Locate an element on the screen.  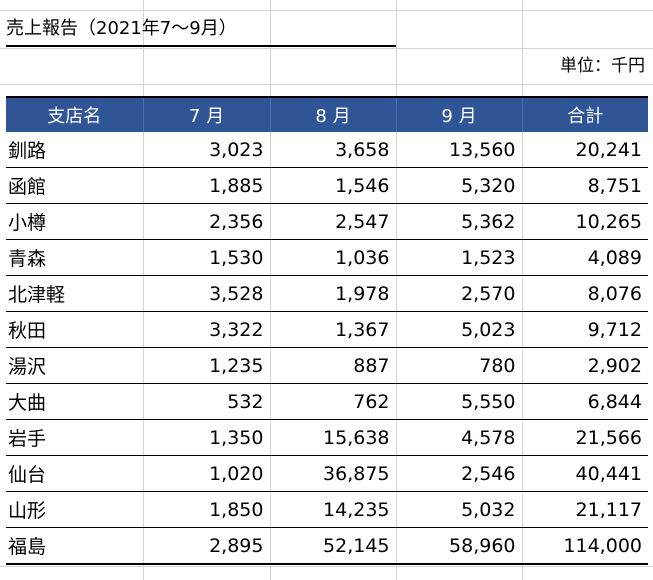
cell-july: 1,850 is located at coordinates (207, 509).